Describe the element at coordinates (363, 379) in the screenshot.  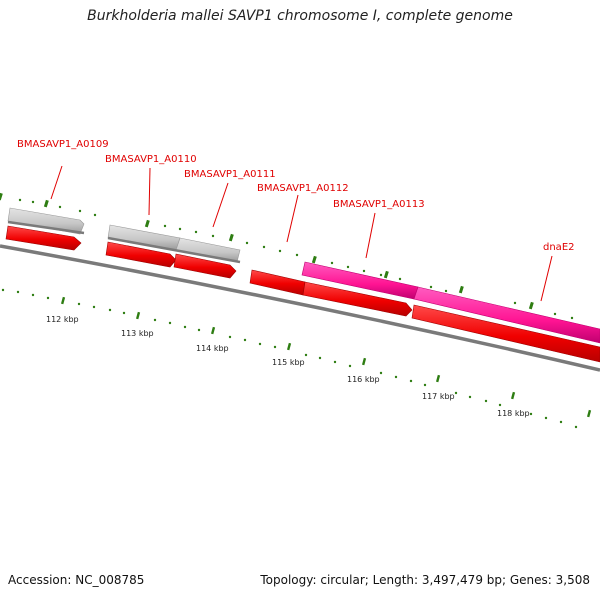
I see `tick-label-116kbp: 116 kbp` at that location.